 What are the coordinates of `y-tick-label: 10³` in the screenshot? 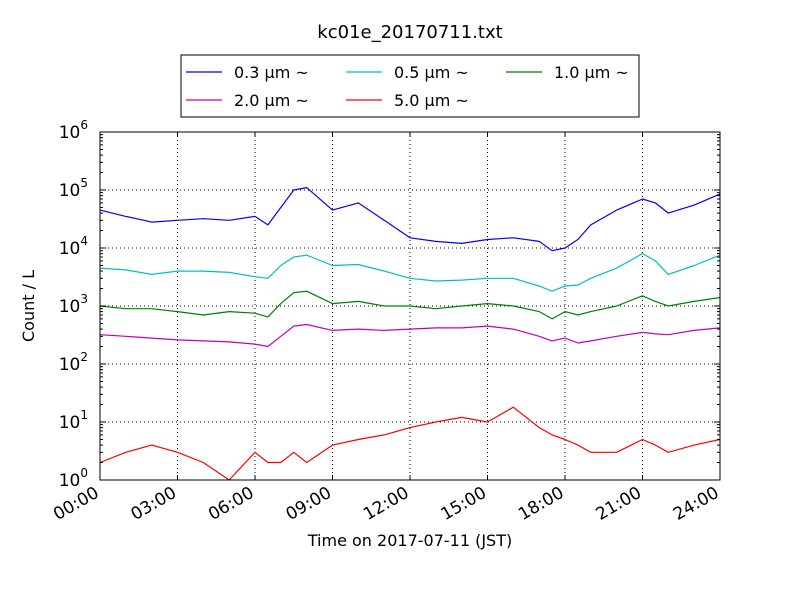 It's located at (73, 304).